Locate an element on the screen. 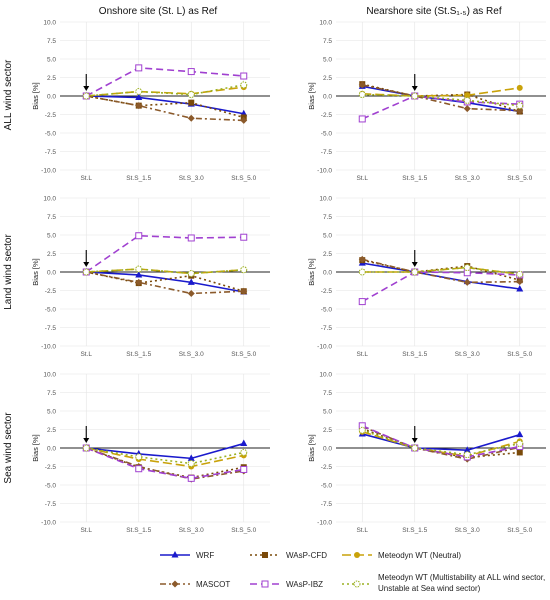  legend-label: Meteodyn WT (Neutral) is located at coordinates (419, 555).